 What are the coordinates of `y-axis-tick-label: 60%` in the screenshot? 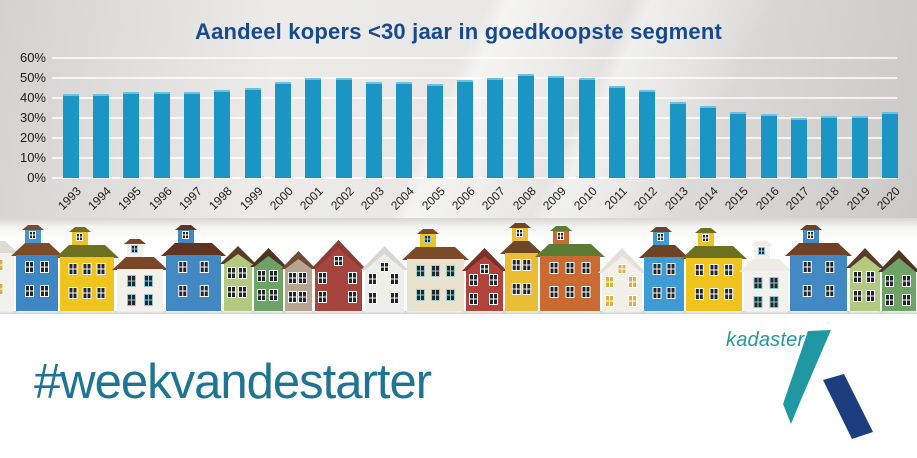 It's located at (32, 57).